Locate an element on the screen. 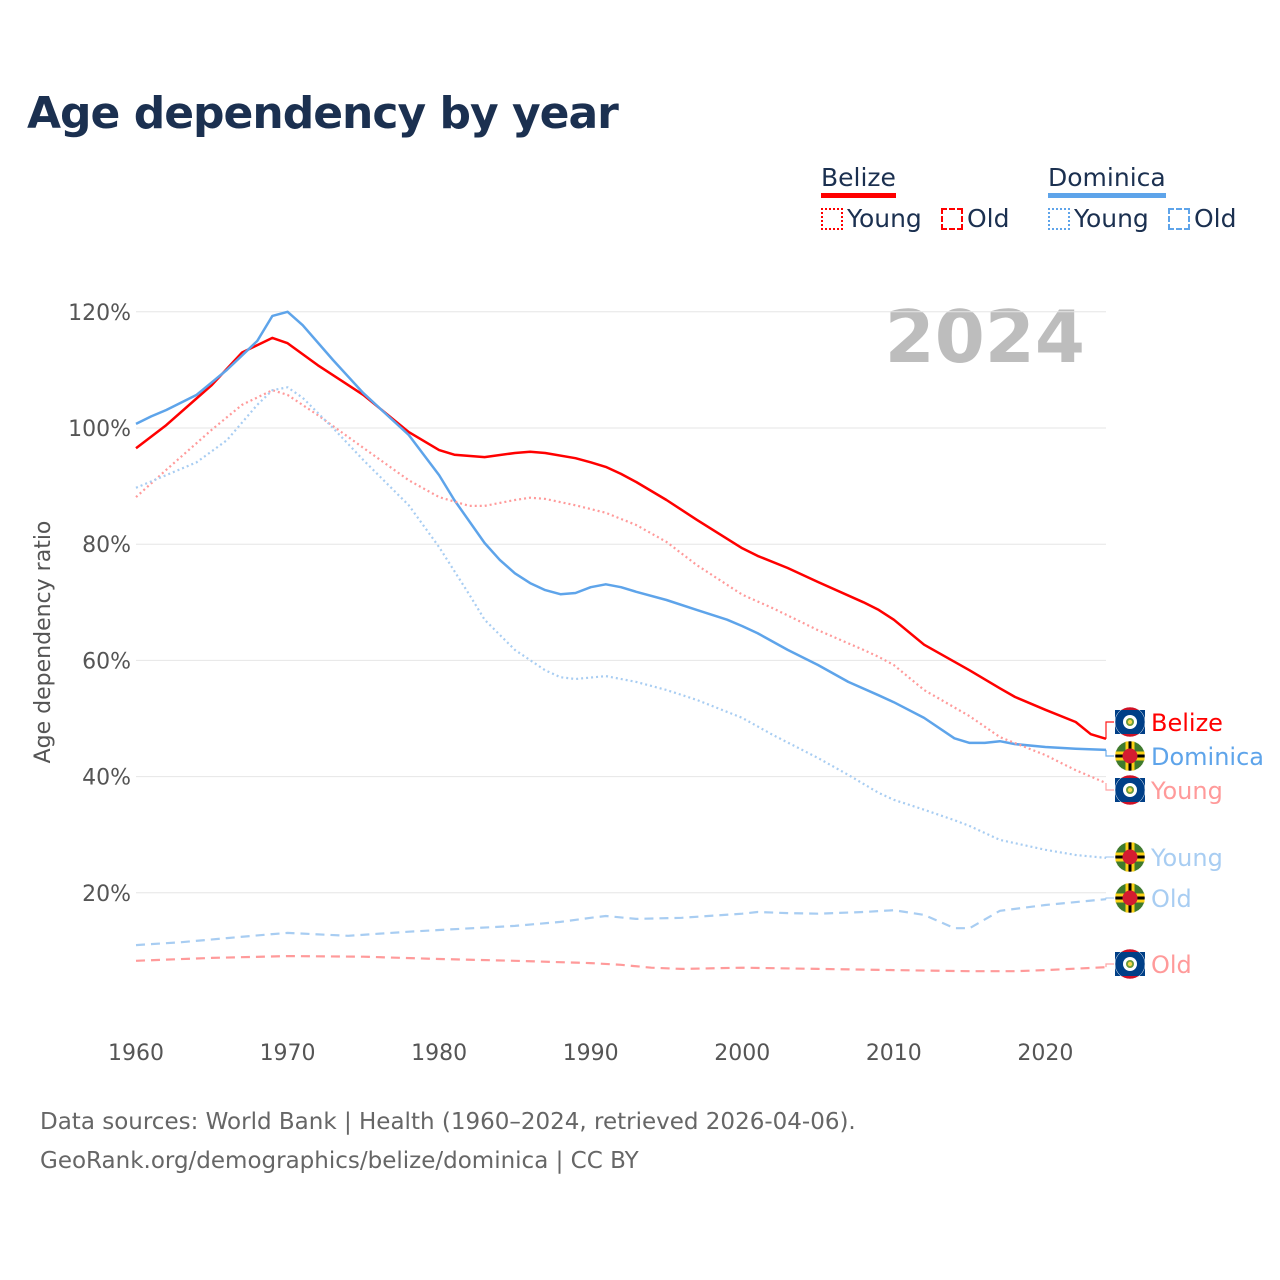  series-line-belize-old is located at coordinates (621, 964).